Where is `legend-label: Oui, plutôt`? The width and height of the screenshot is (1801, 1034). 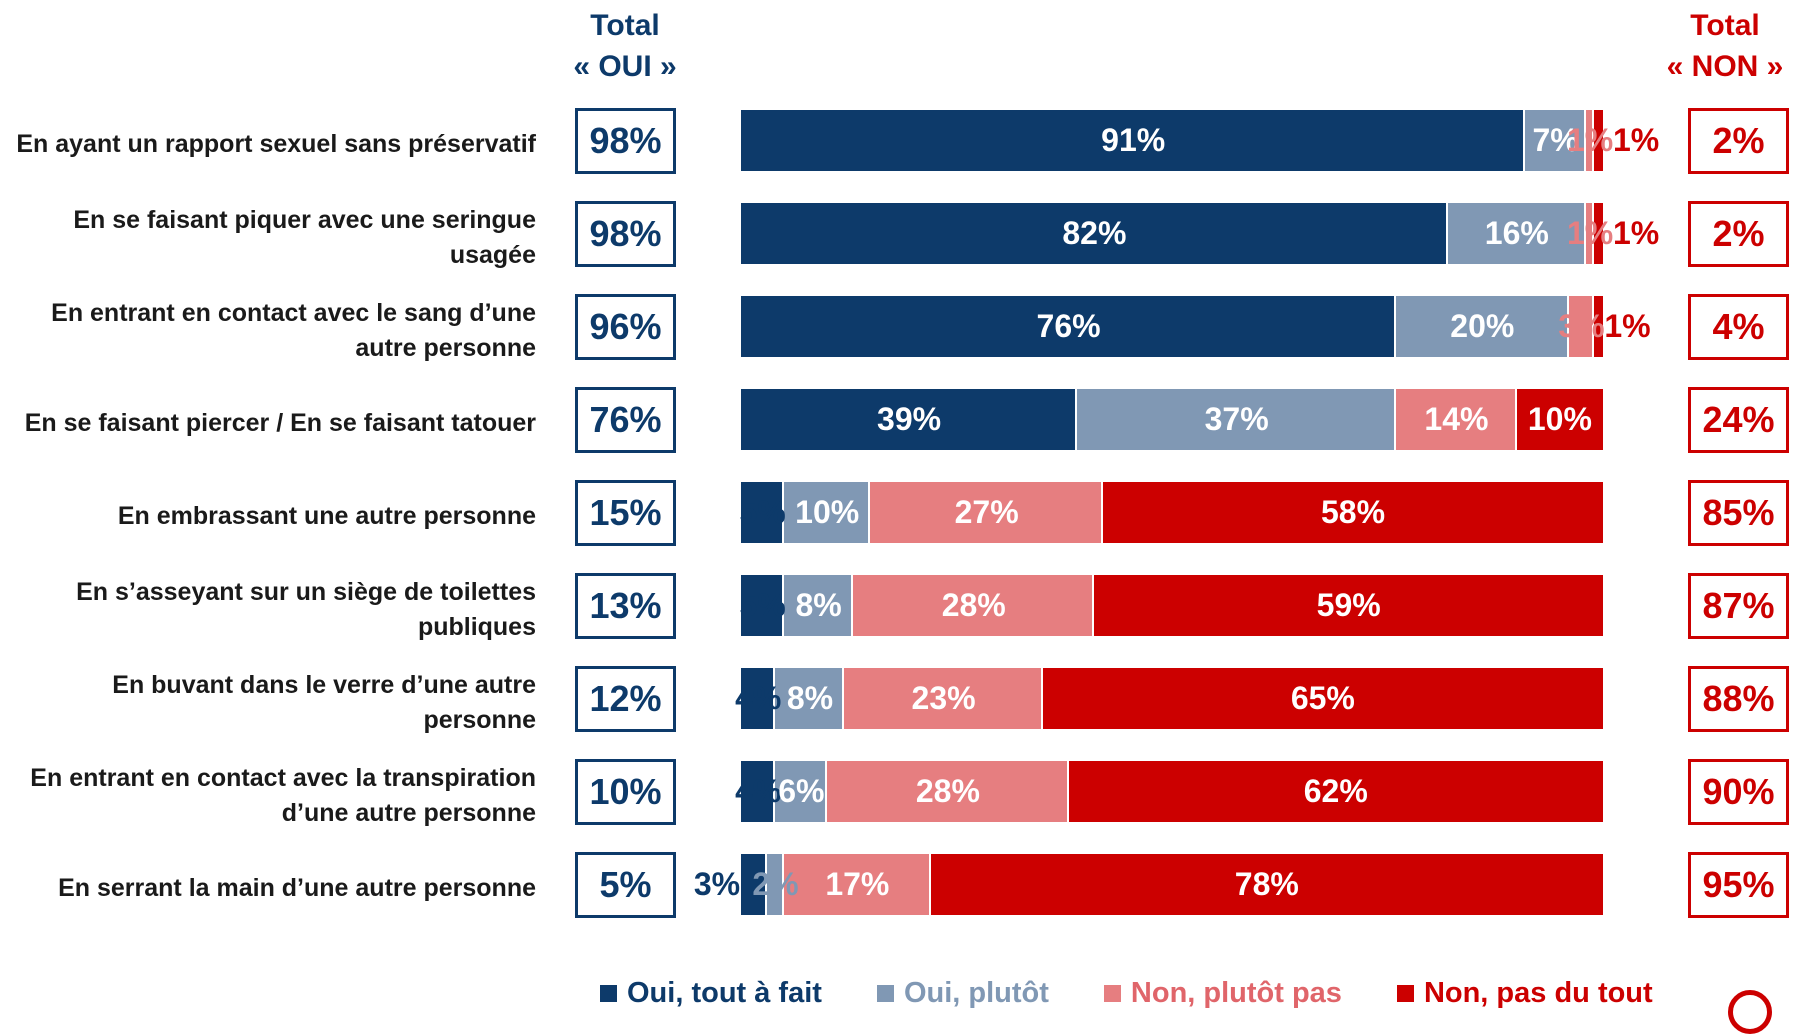 legend-label: Oui, plutôt is located at coordinates (976, 993).